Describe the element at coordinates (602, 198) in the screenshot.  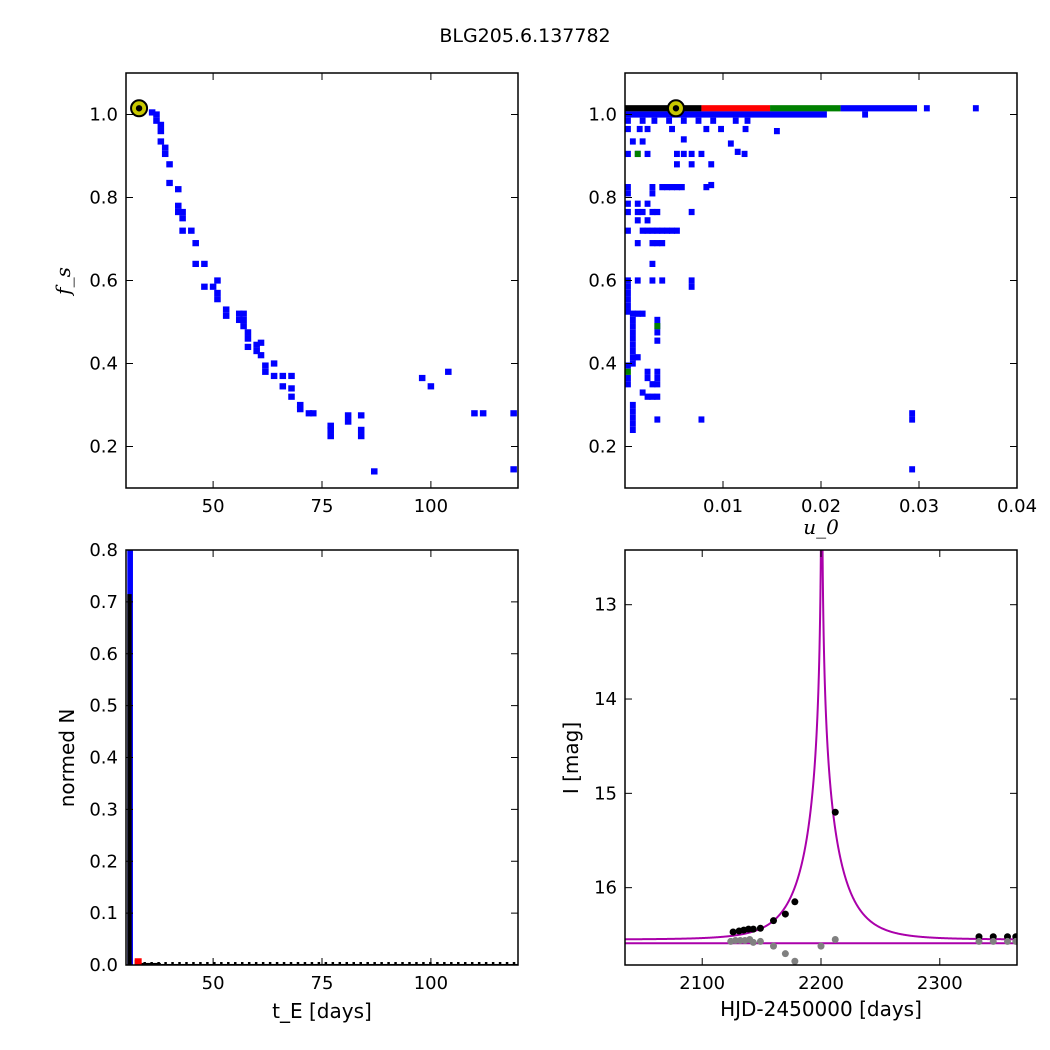
I see `y-tick-label: 0.8` at that location.